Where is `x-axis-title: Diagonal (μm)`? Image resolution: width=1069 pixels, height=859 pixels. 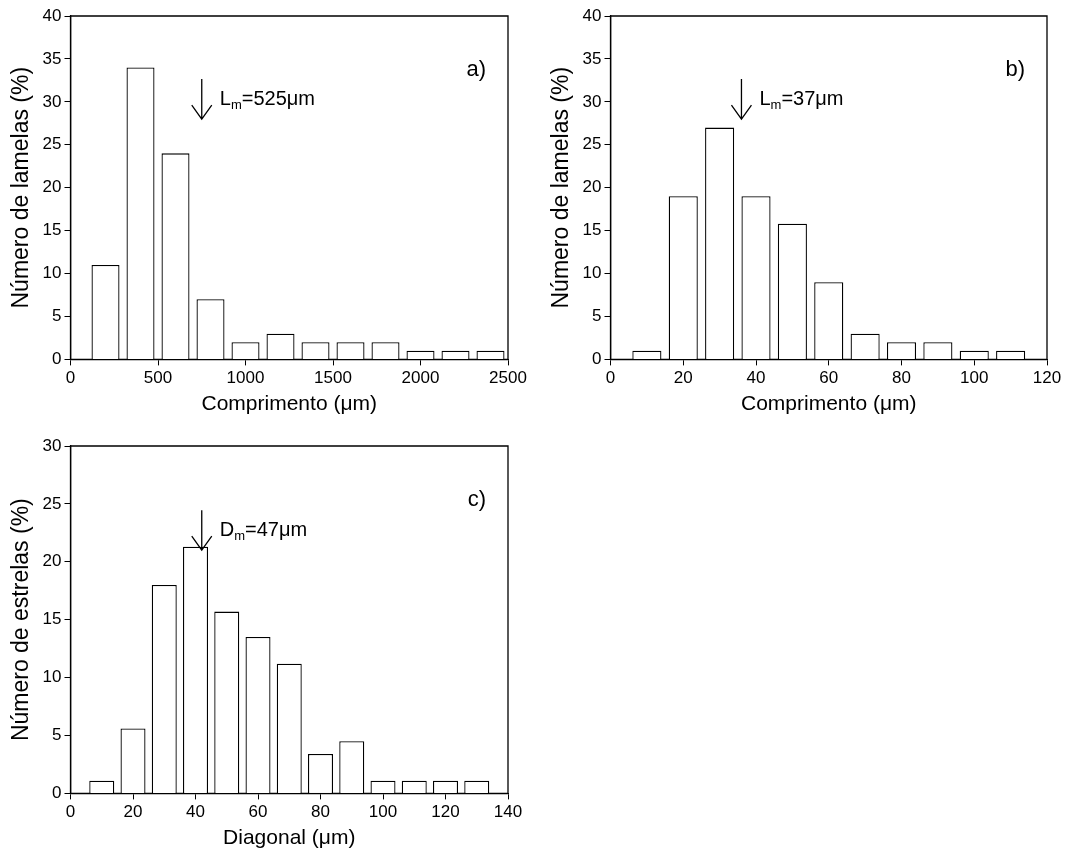 x-axis-title: Diagonal (μm) is located at coordinates (289, 837).